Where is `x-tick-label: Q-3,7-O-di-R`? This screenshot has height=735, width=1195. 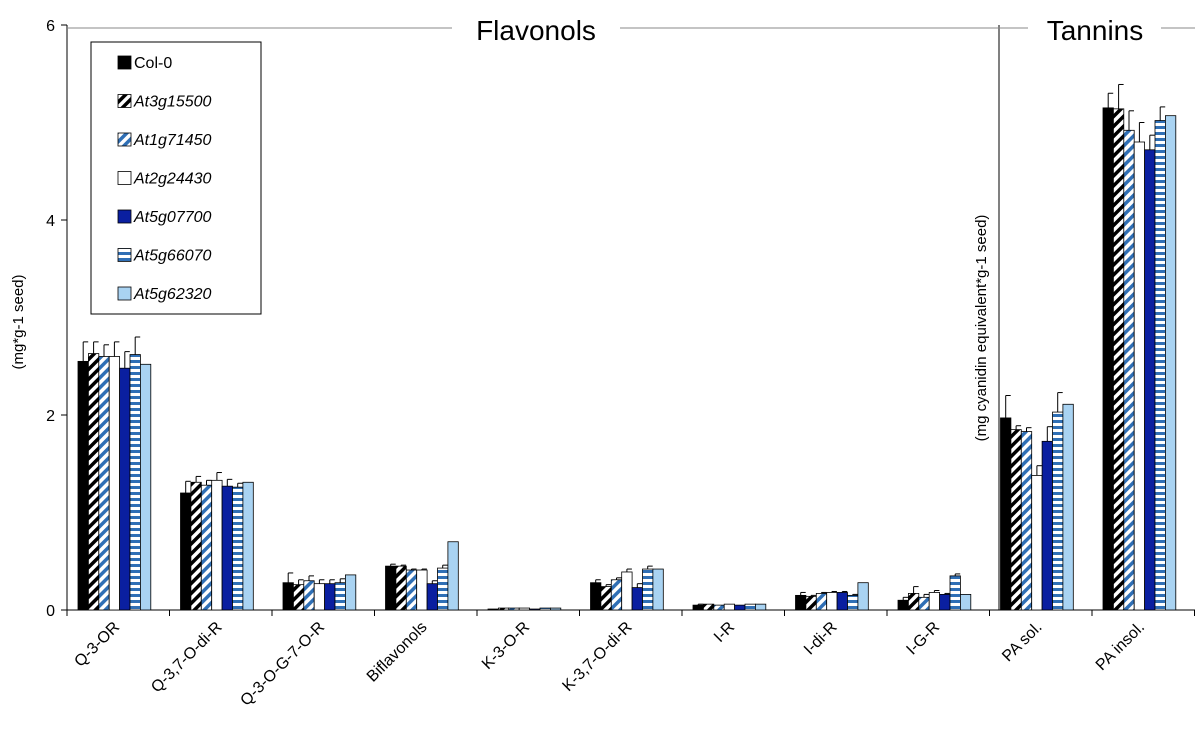 x-tick-label: Q-3,7-O-di-R is located at coordinates (186, 657).